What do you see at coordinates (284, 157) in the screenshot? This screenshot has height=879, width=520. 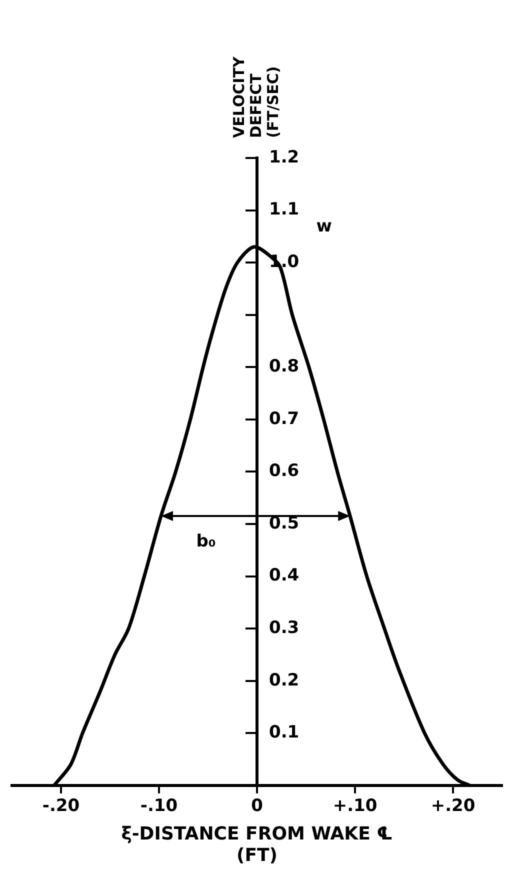 I see `y-tick-label: 1.2` at bounding box center [284, 157].